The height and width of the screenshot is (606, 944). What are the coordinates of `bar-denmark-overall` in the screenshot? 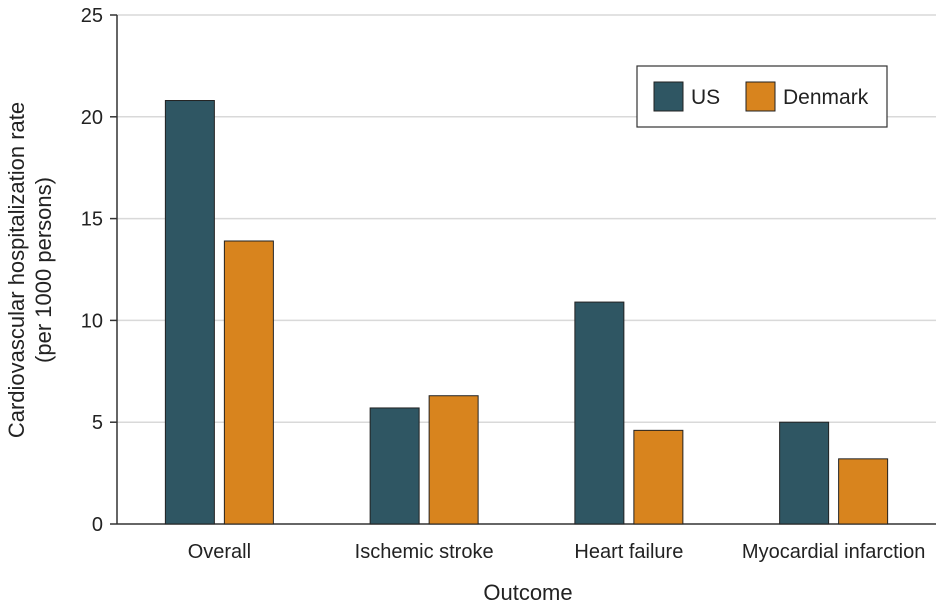 It's located at (248, 382).